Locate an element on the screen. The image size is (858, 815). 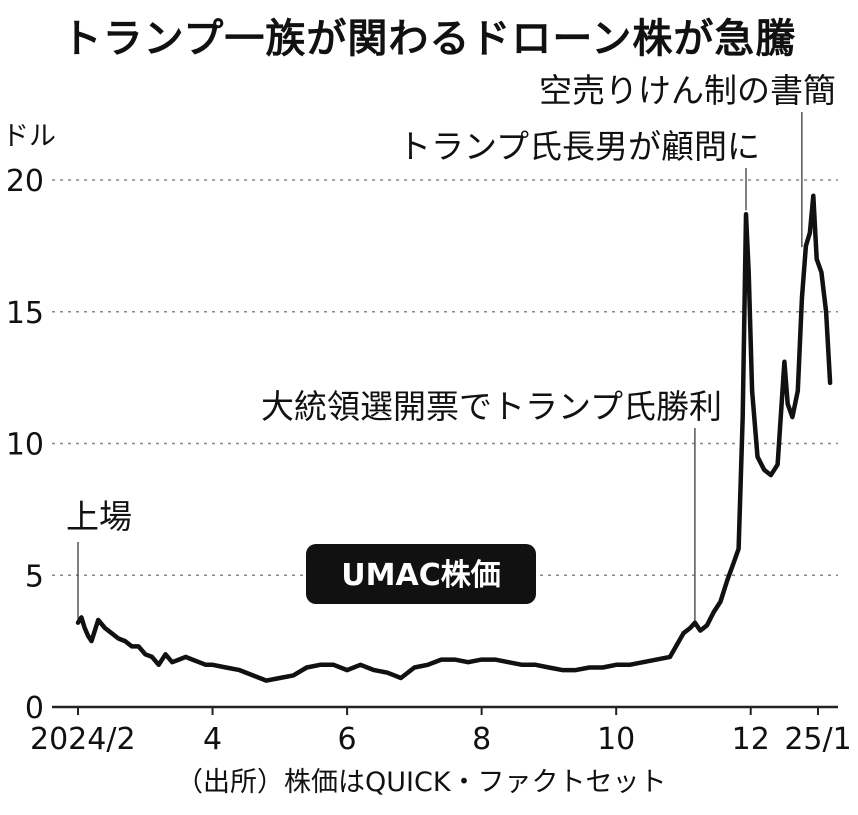
y-tick-label: 10 is located at coordinates (25, 445).